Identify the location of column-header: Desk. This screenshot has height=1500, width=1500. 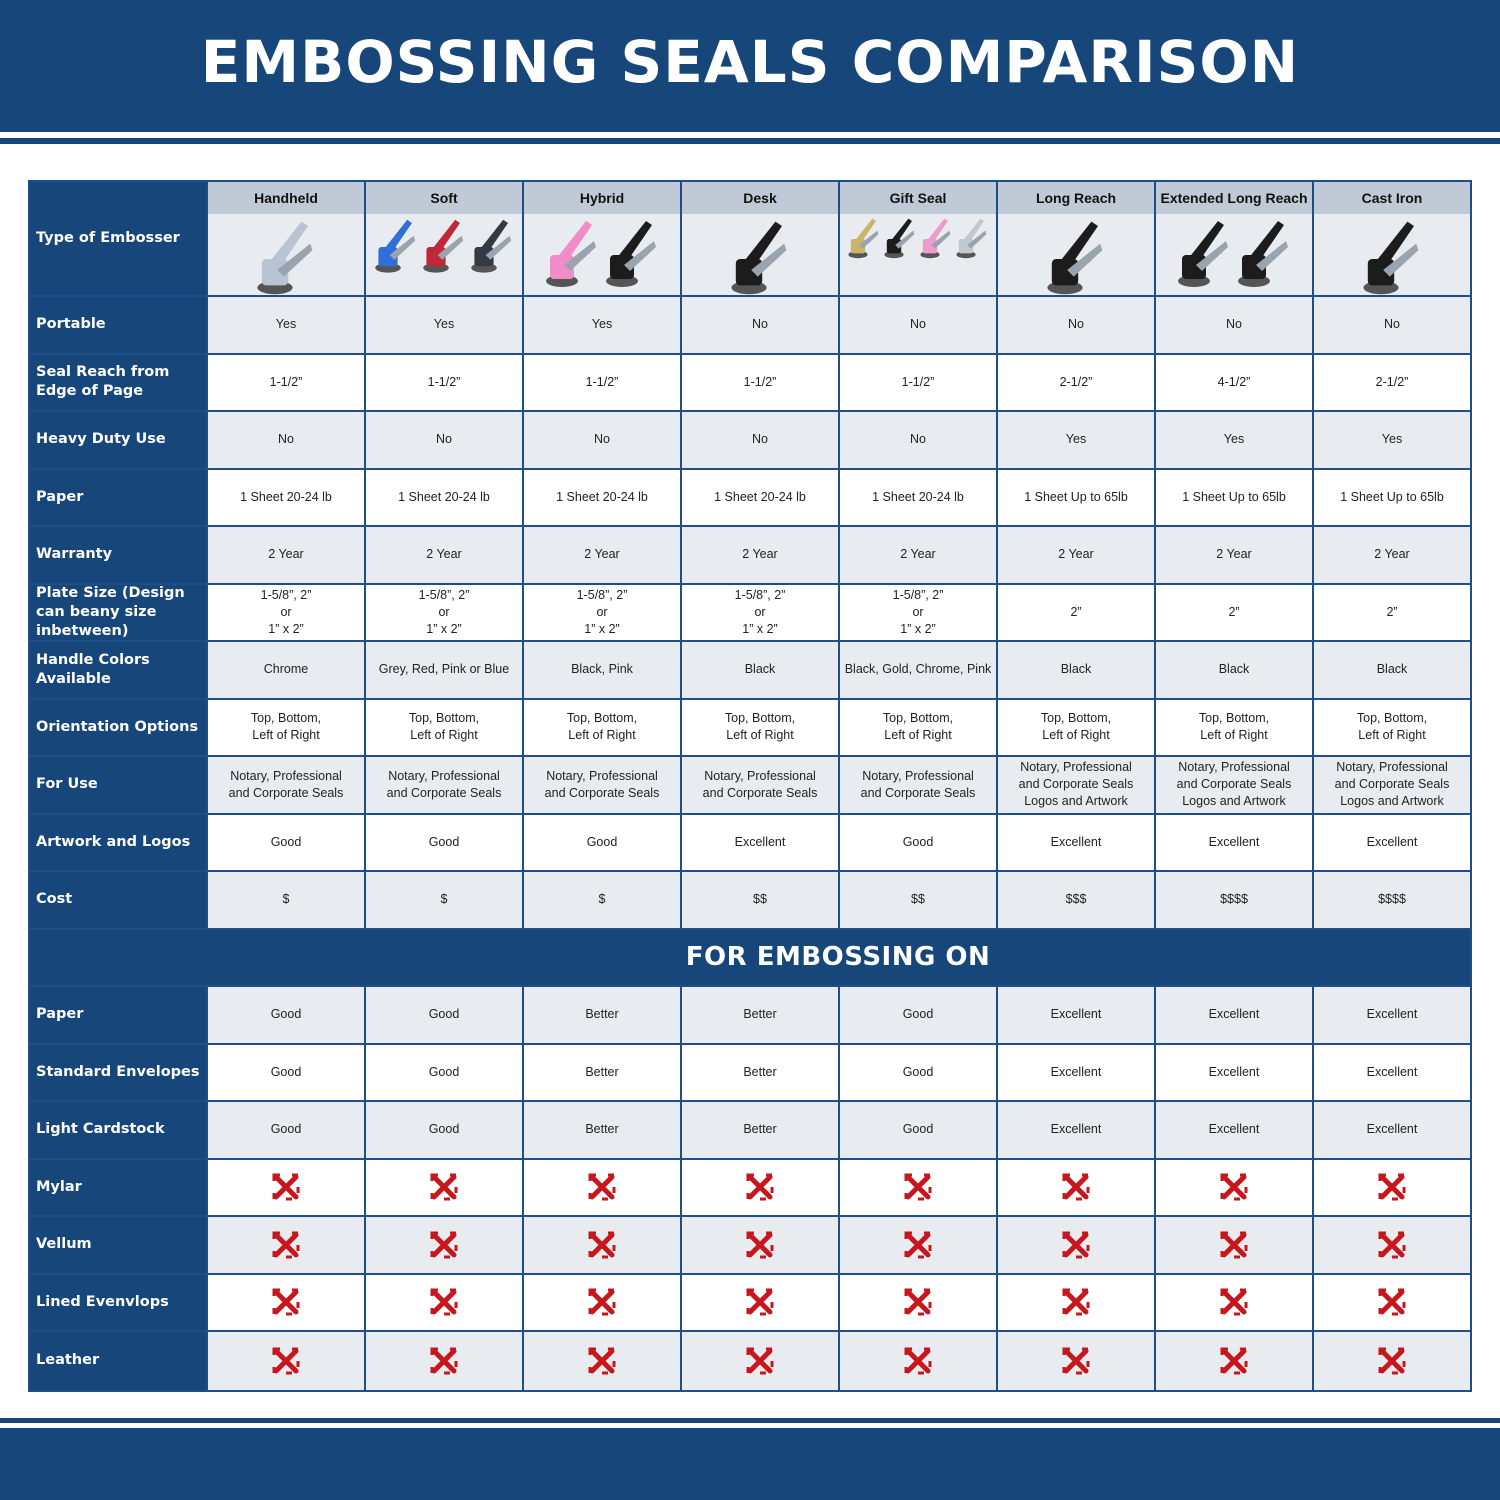
(759, 238).